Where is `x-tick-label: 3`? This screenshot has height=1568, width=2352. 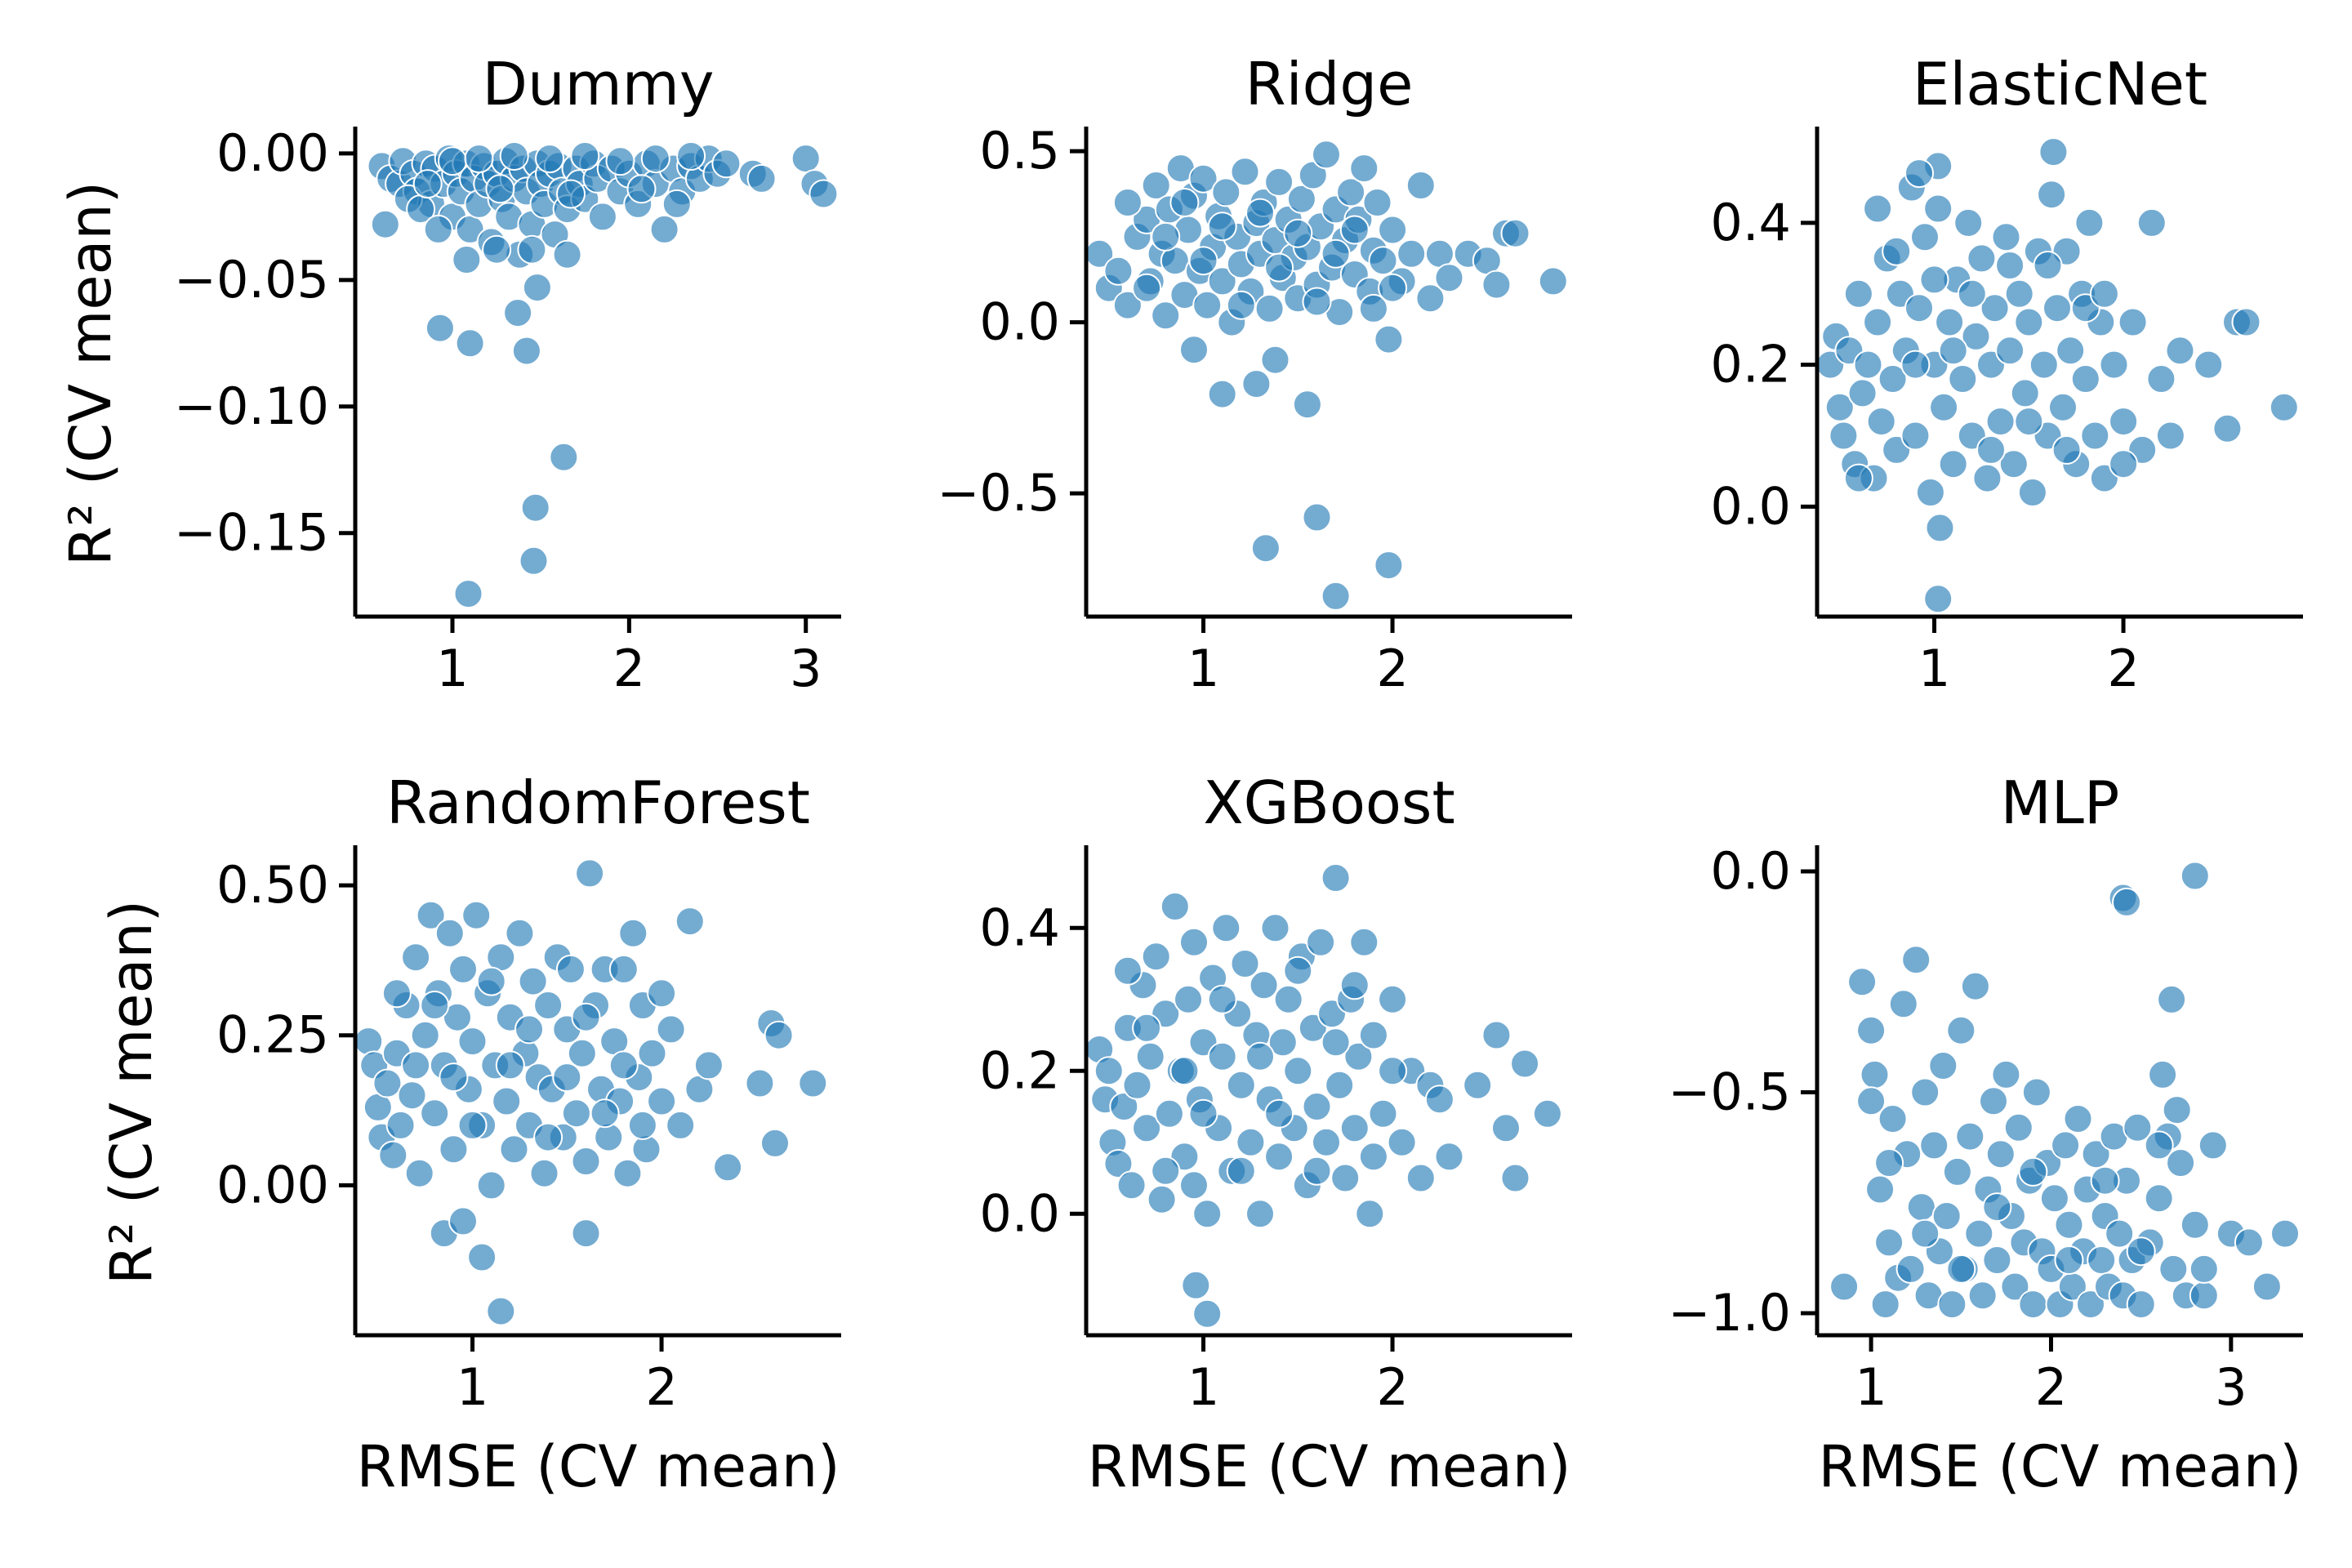
x-tick-label: 3 is located at coordinates (806, 668).